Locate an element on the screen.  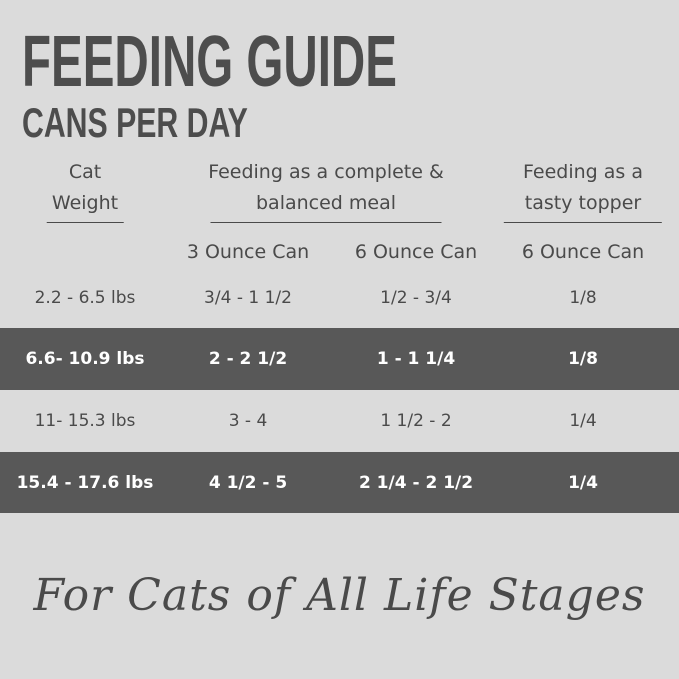
table-cell: 1/2 - 3/4 is located at coordinates (416, 297).